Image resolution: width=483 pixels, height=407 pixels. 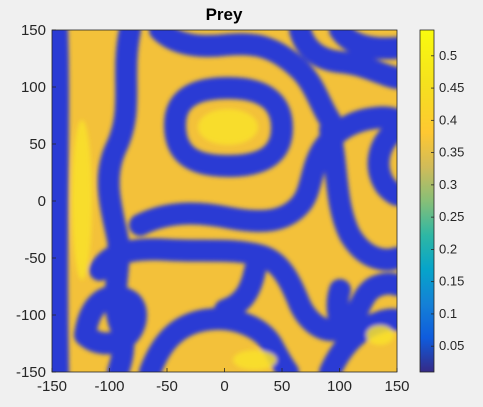 What do you see at coordinates (224, 14) in the screenshot?
I see `chart-title: Prey` at bounding box center [224, 14].